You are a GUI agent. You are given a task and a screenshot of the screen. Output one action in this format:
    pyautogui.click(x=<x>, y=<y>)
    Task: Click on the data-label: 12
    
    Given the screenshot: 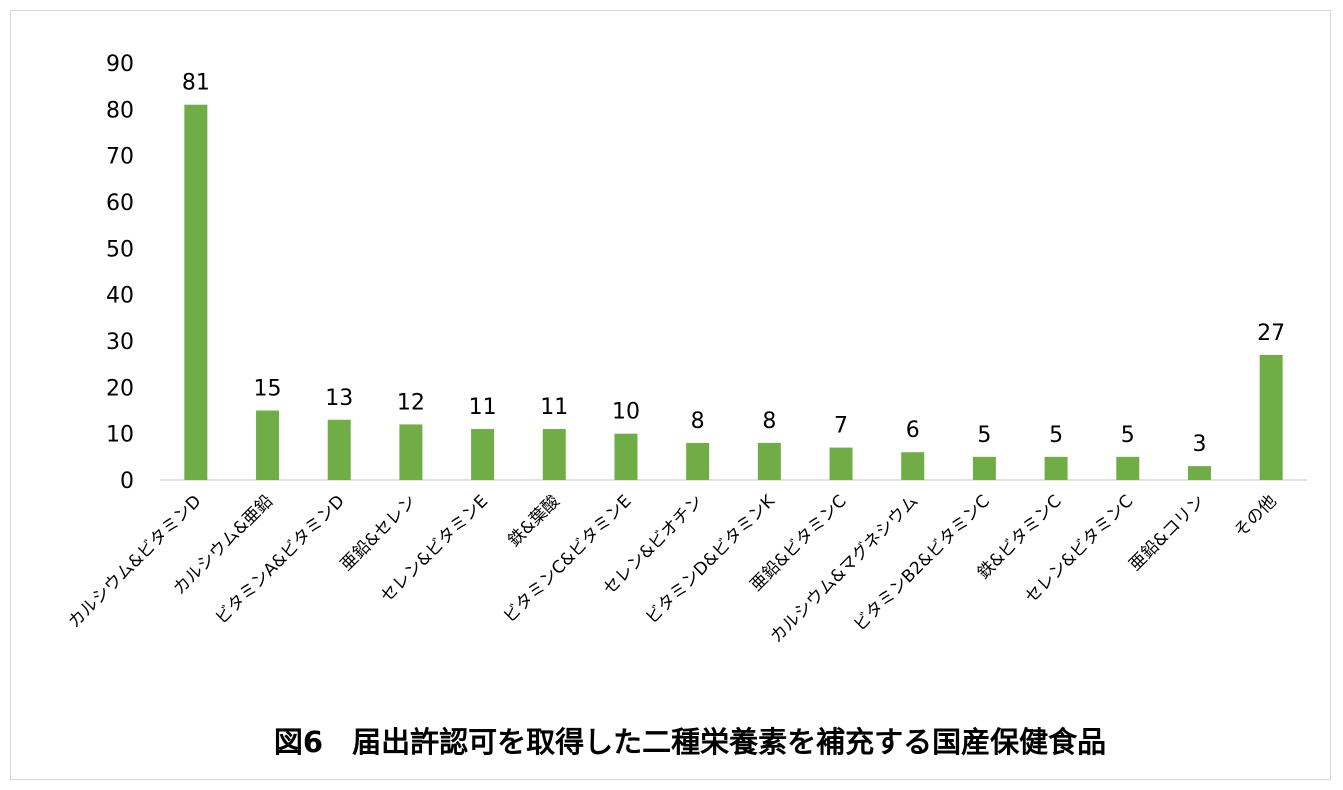 What is the action you would take?
    pyautogui.click(x=411, y=402)
    